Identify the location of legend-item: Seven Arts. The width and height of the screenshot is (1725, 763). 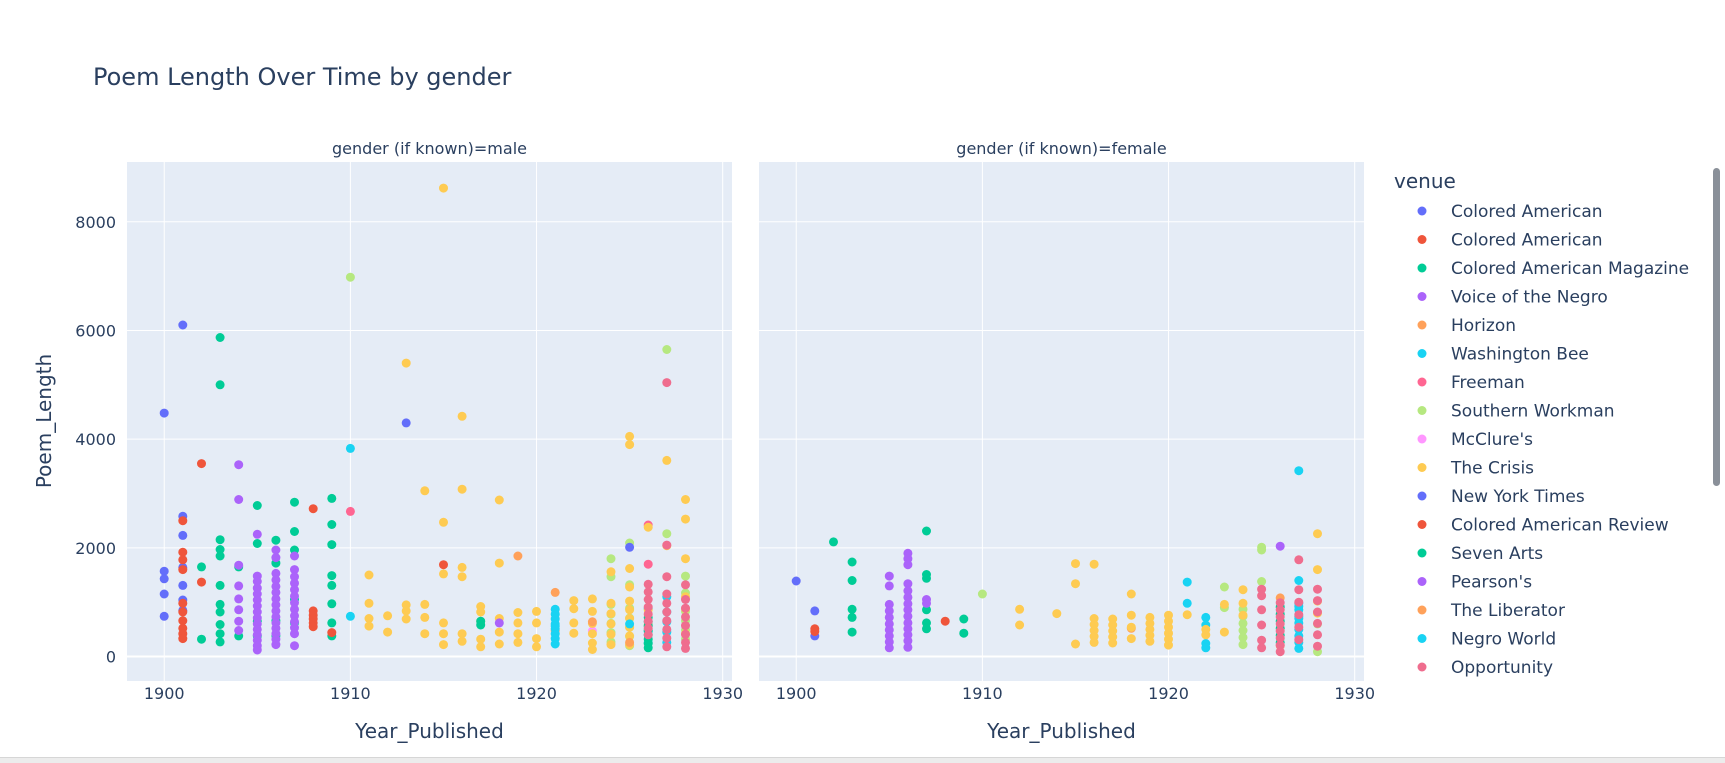
(1480, 554).